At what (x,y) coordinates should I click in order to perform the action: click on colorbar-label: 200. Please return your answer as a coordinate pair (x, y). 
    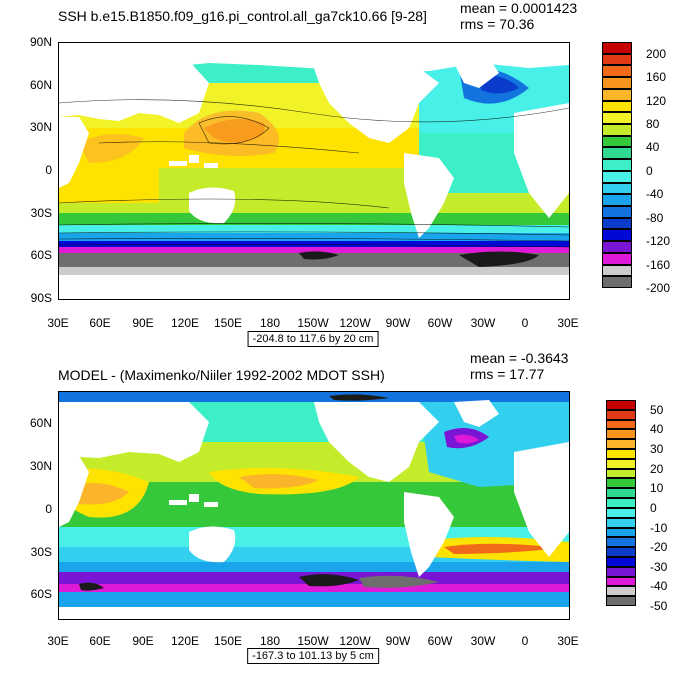
    Looking at the image, I should click on (656, 53).